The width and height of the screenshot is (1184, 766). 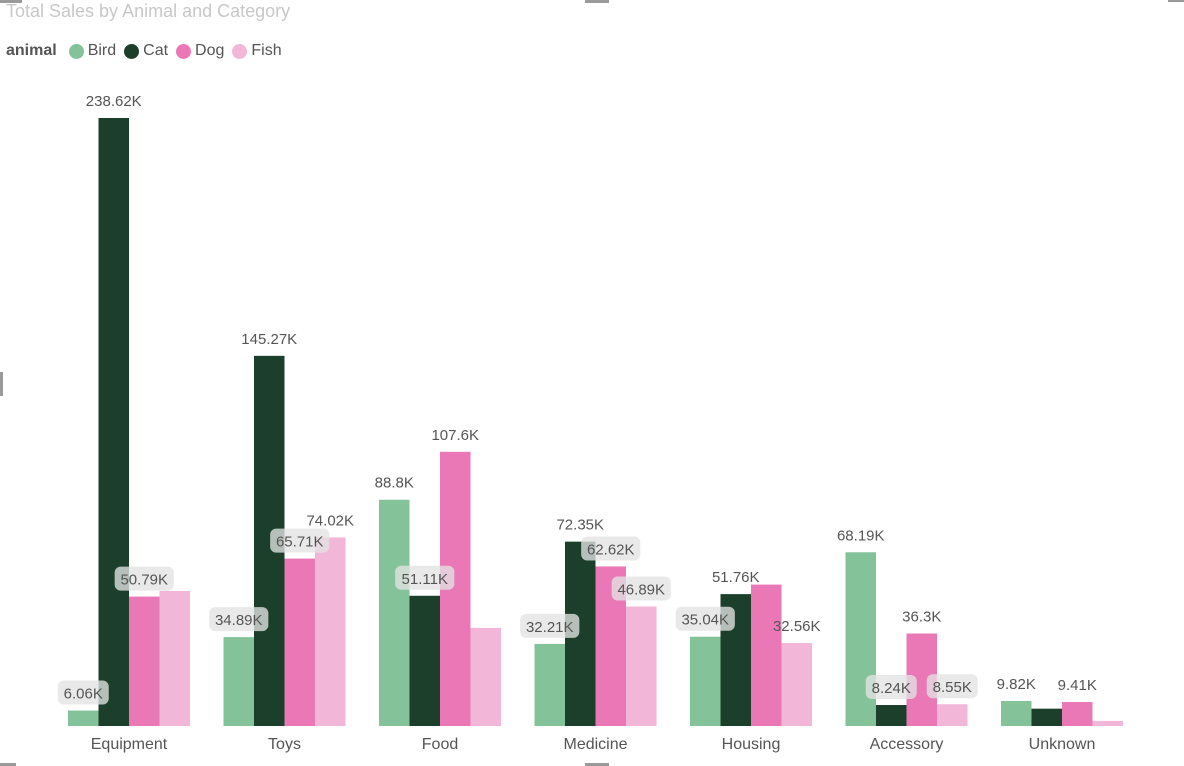 What do you see at coordinates (8, 764) in the screenshot?
I see `frame-handle-bottom-left` at bounding box center [8, 764].